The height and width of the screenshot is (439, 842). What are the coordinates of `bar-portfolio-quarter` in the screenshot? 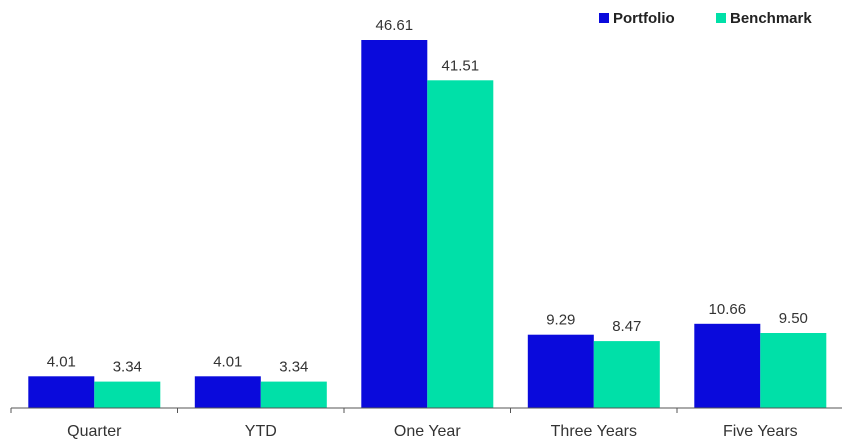 It's located at (61, 392).